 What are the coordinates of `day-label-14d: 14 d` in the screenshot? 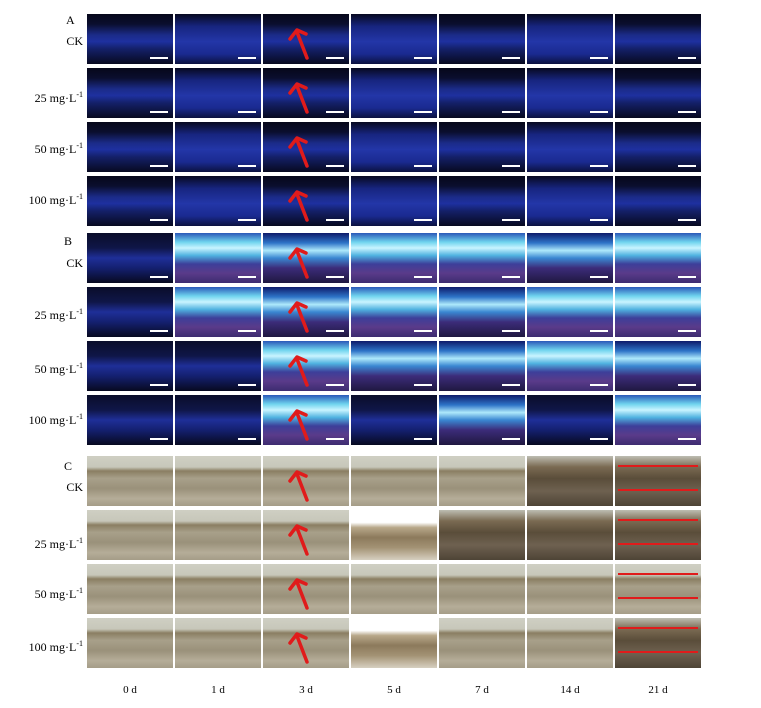 It's located at (570, 690).